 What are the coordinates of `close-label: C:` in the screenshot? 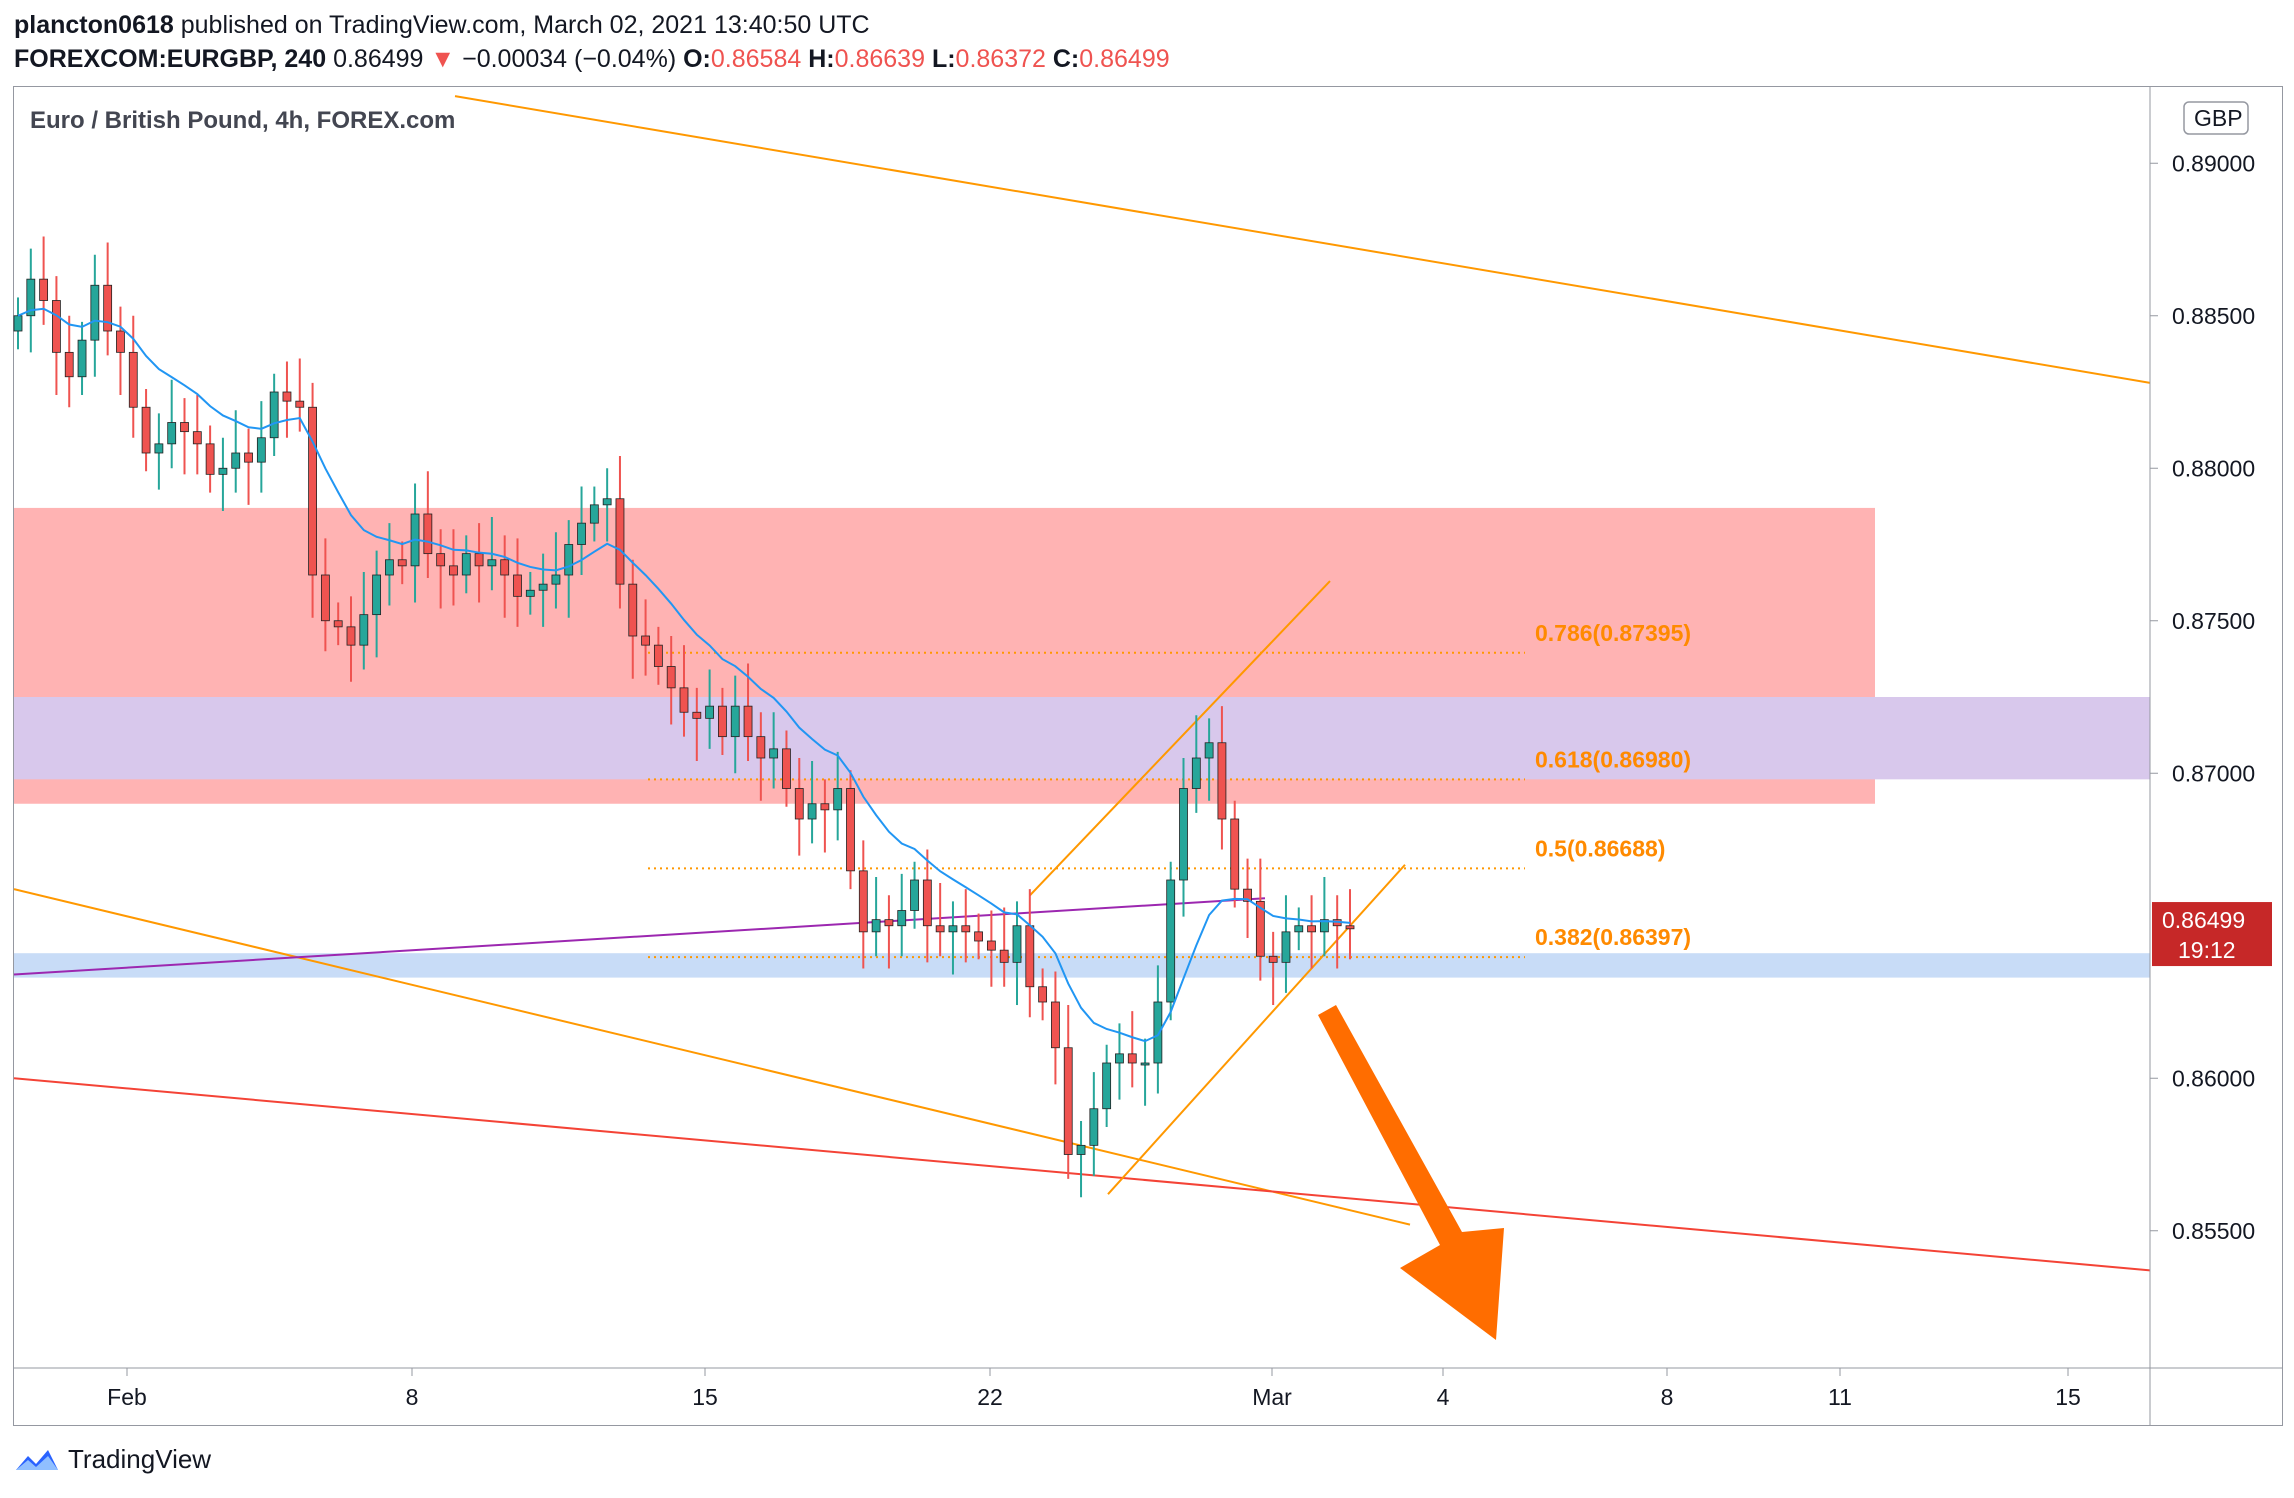 It's located at (1066, 59).